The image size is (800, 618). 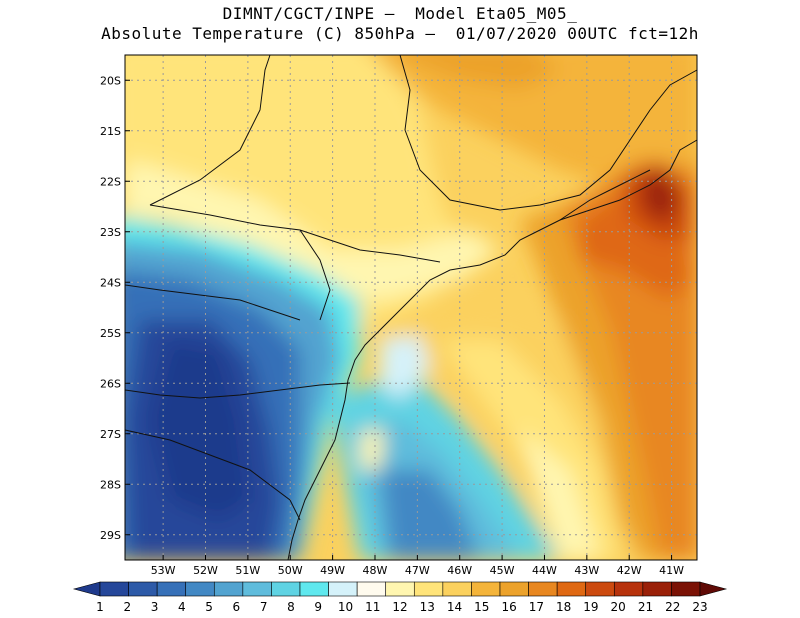 I want to click on international-border, so click(x=212, y=302).